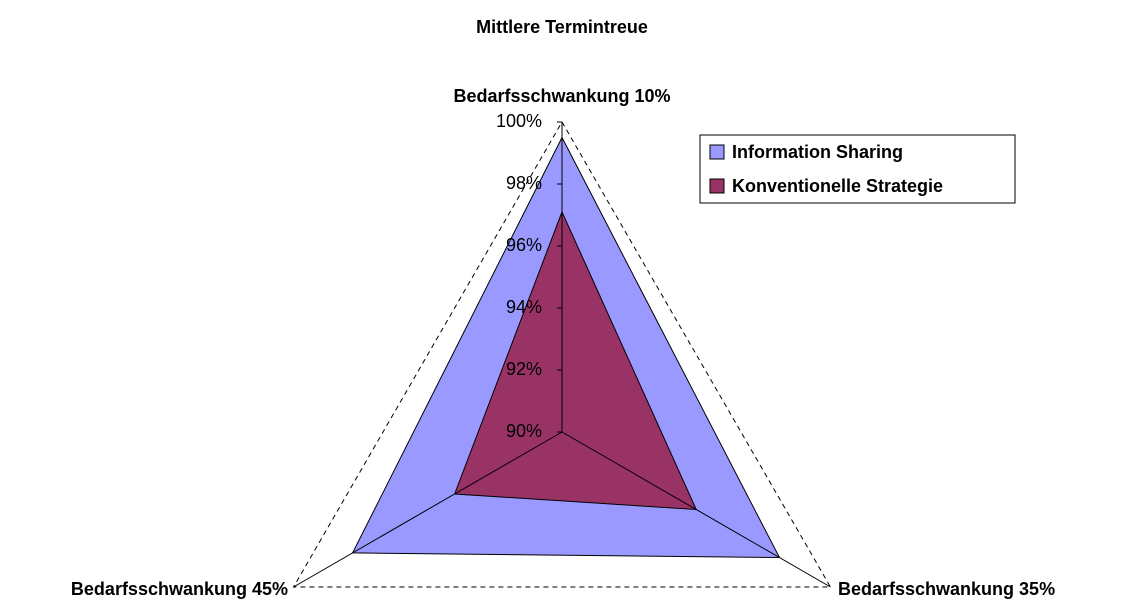 Image resolution: width=1121 pixels, height=601 pixels. What do you see at coordinates (857, 169) in the screenshot?
I see `legend-box` at bounding box center [857, 169].